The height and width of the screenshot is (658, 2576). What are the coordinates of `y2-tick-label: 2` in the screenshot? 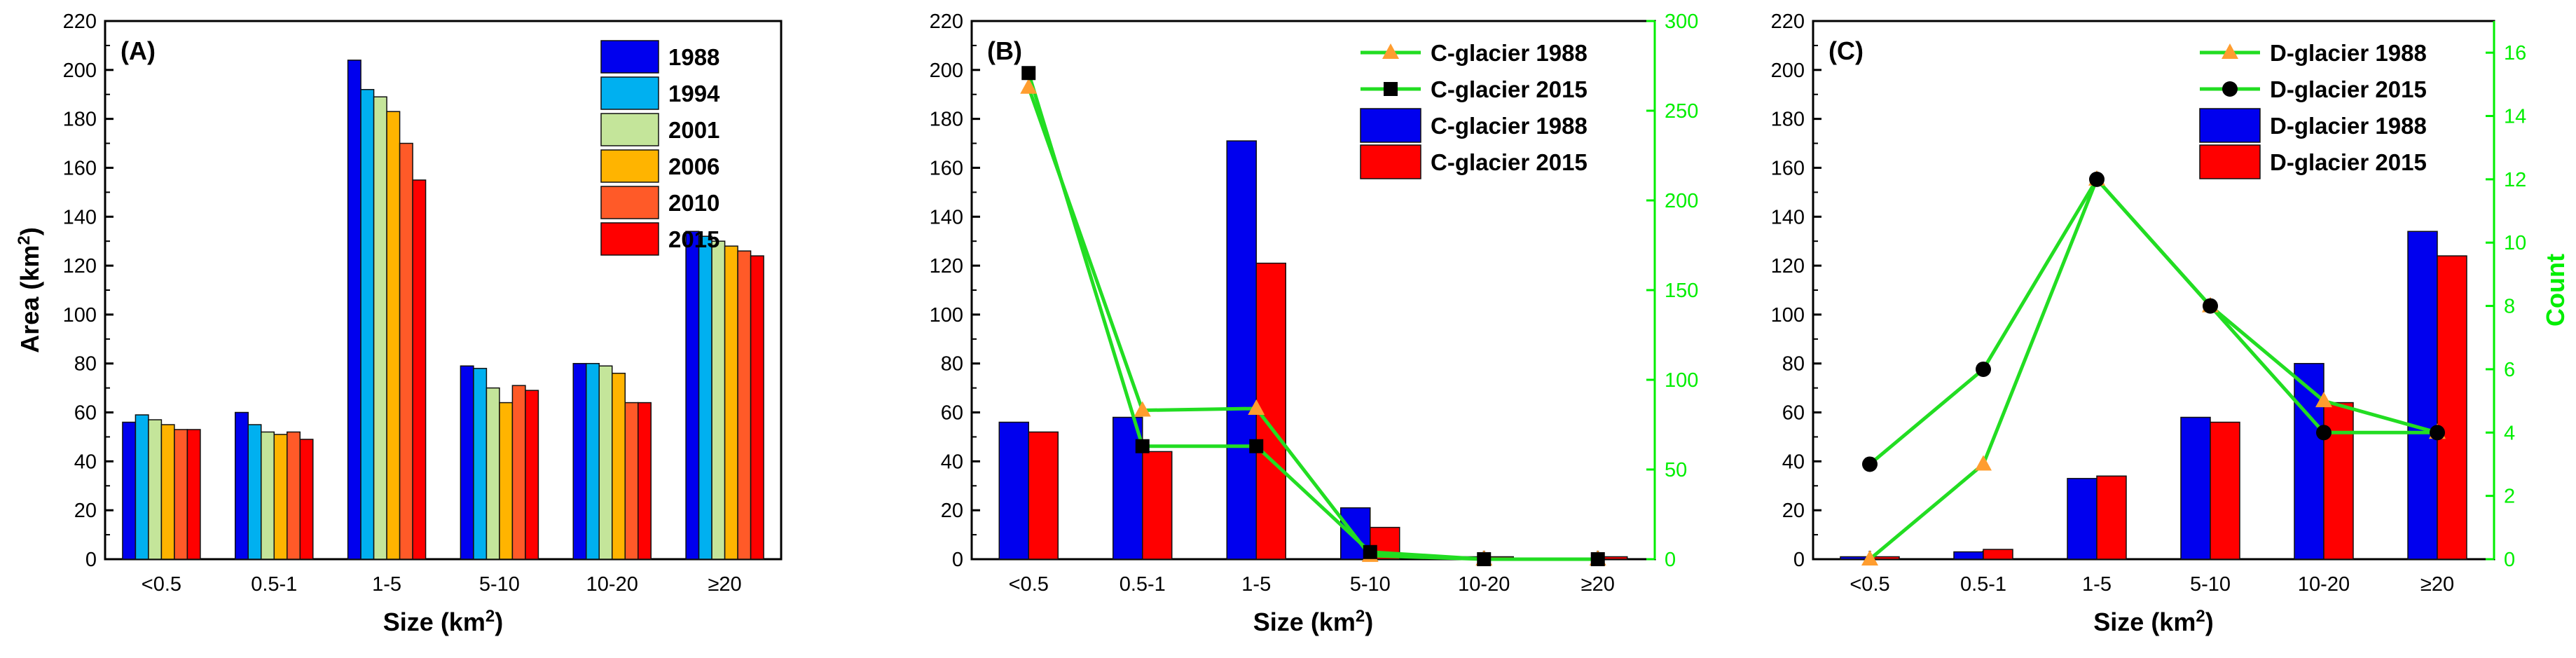 It's located at (2509, 497).